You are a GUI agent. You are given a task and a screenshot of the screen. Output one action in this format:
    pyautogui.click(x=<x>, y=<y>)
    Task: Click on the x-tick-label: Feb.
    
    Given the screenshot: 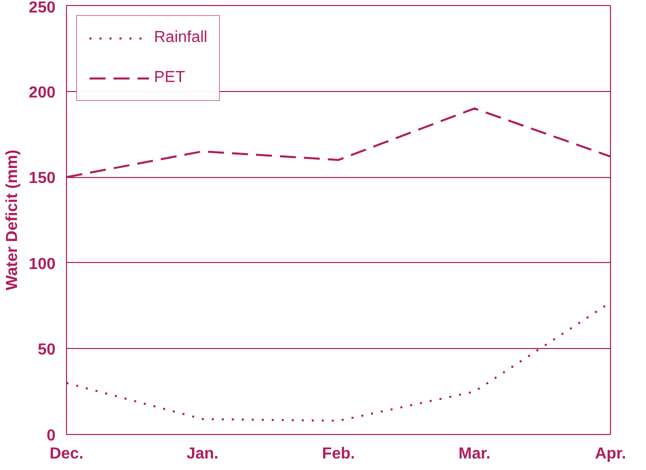 What is the action you would take?
    pyautogui.click(x=338, y=454)
    